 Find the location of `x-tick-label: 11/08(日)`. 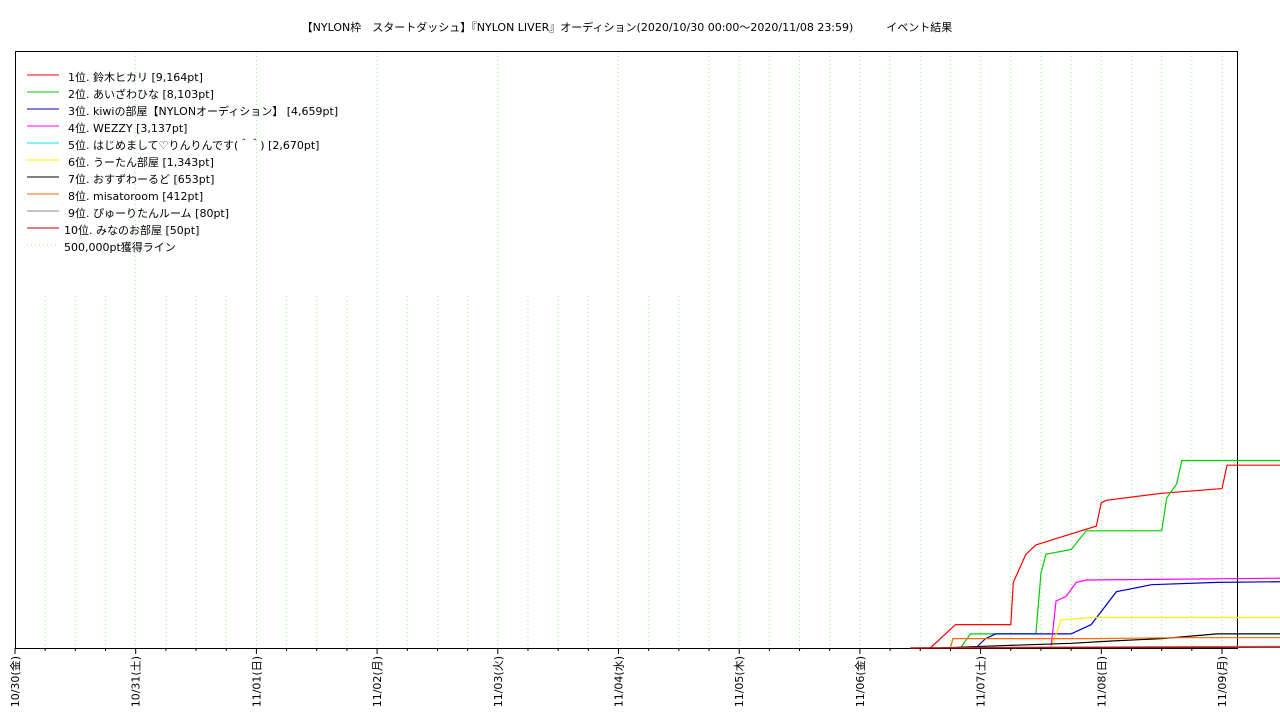

x-tick-label: 11/08(日) is located at coordinates (1101, 681).